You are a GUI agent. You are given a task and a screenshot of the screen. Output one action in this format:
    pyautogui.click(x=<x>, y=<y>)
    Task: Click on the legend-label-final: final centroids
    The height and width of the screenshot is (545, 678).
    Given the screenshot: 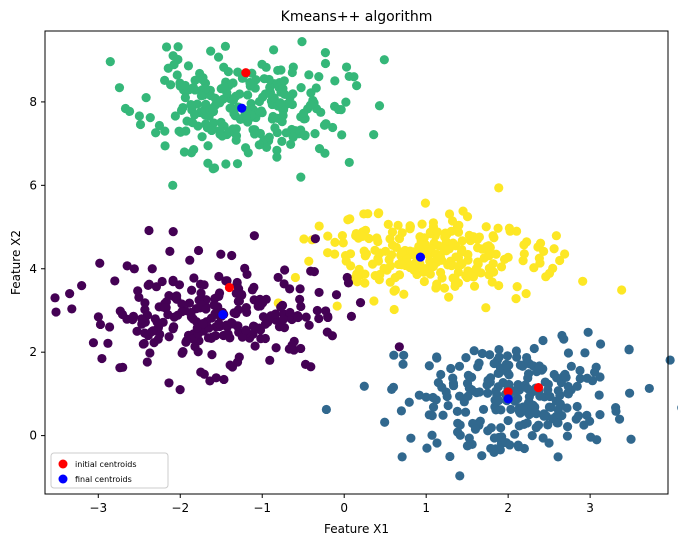 What is the action you would take?
    pyautogui.click(x=103, y=479)
    